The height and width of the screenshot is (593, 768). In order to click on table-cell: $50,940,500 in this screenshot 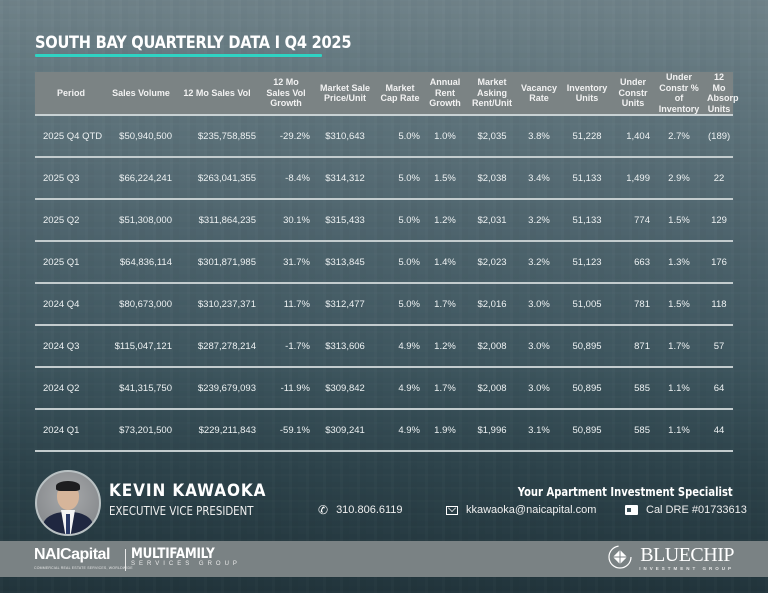, I will do `click(141, 136)`.